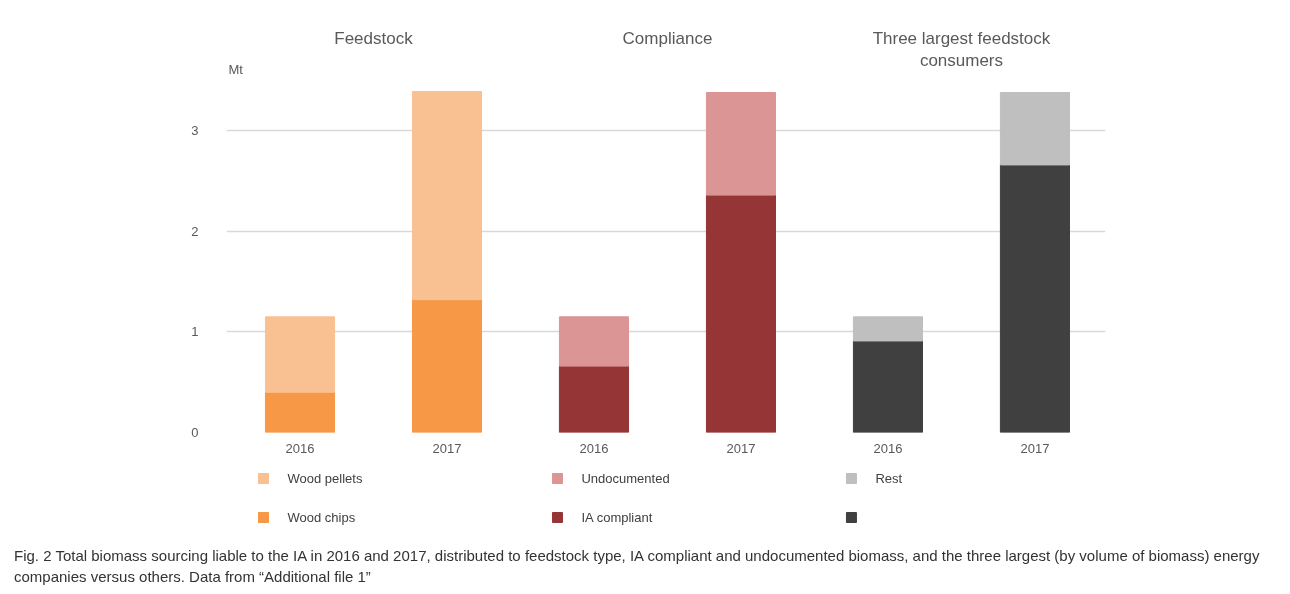 The image size is (1290, 594). What do you see at coordinates (617, 517) in the screenshot?
I see `legend-label: IA compliant` at bounding box center [617, 517].